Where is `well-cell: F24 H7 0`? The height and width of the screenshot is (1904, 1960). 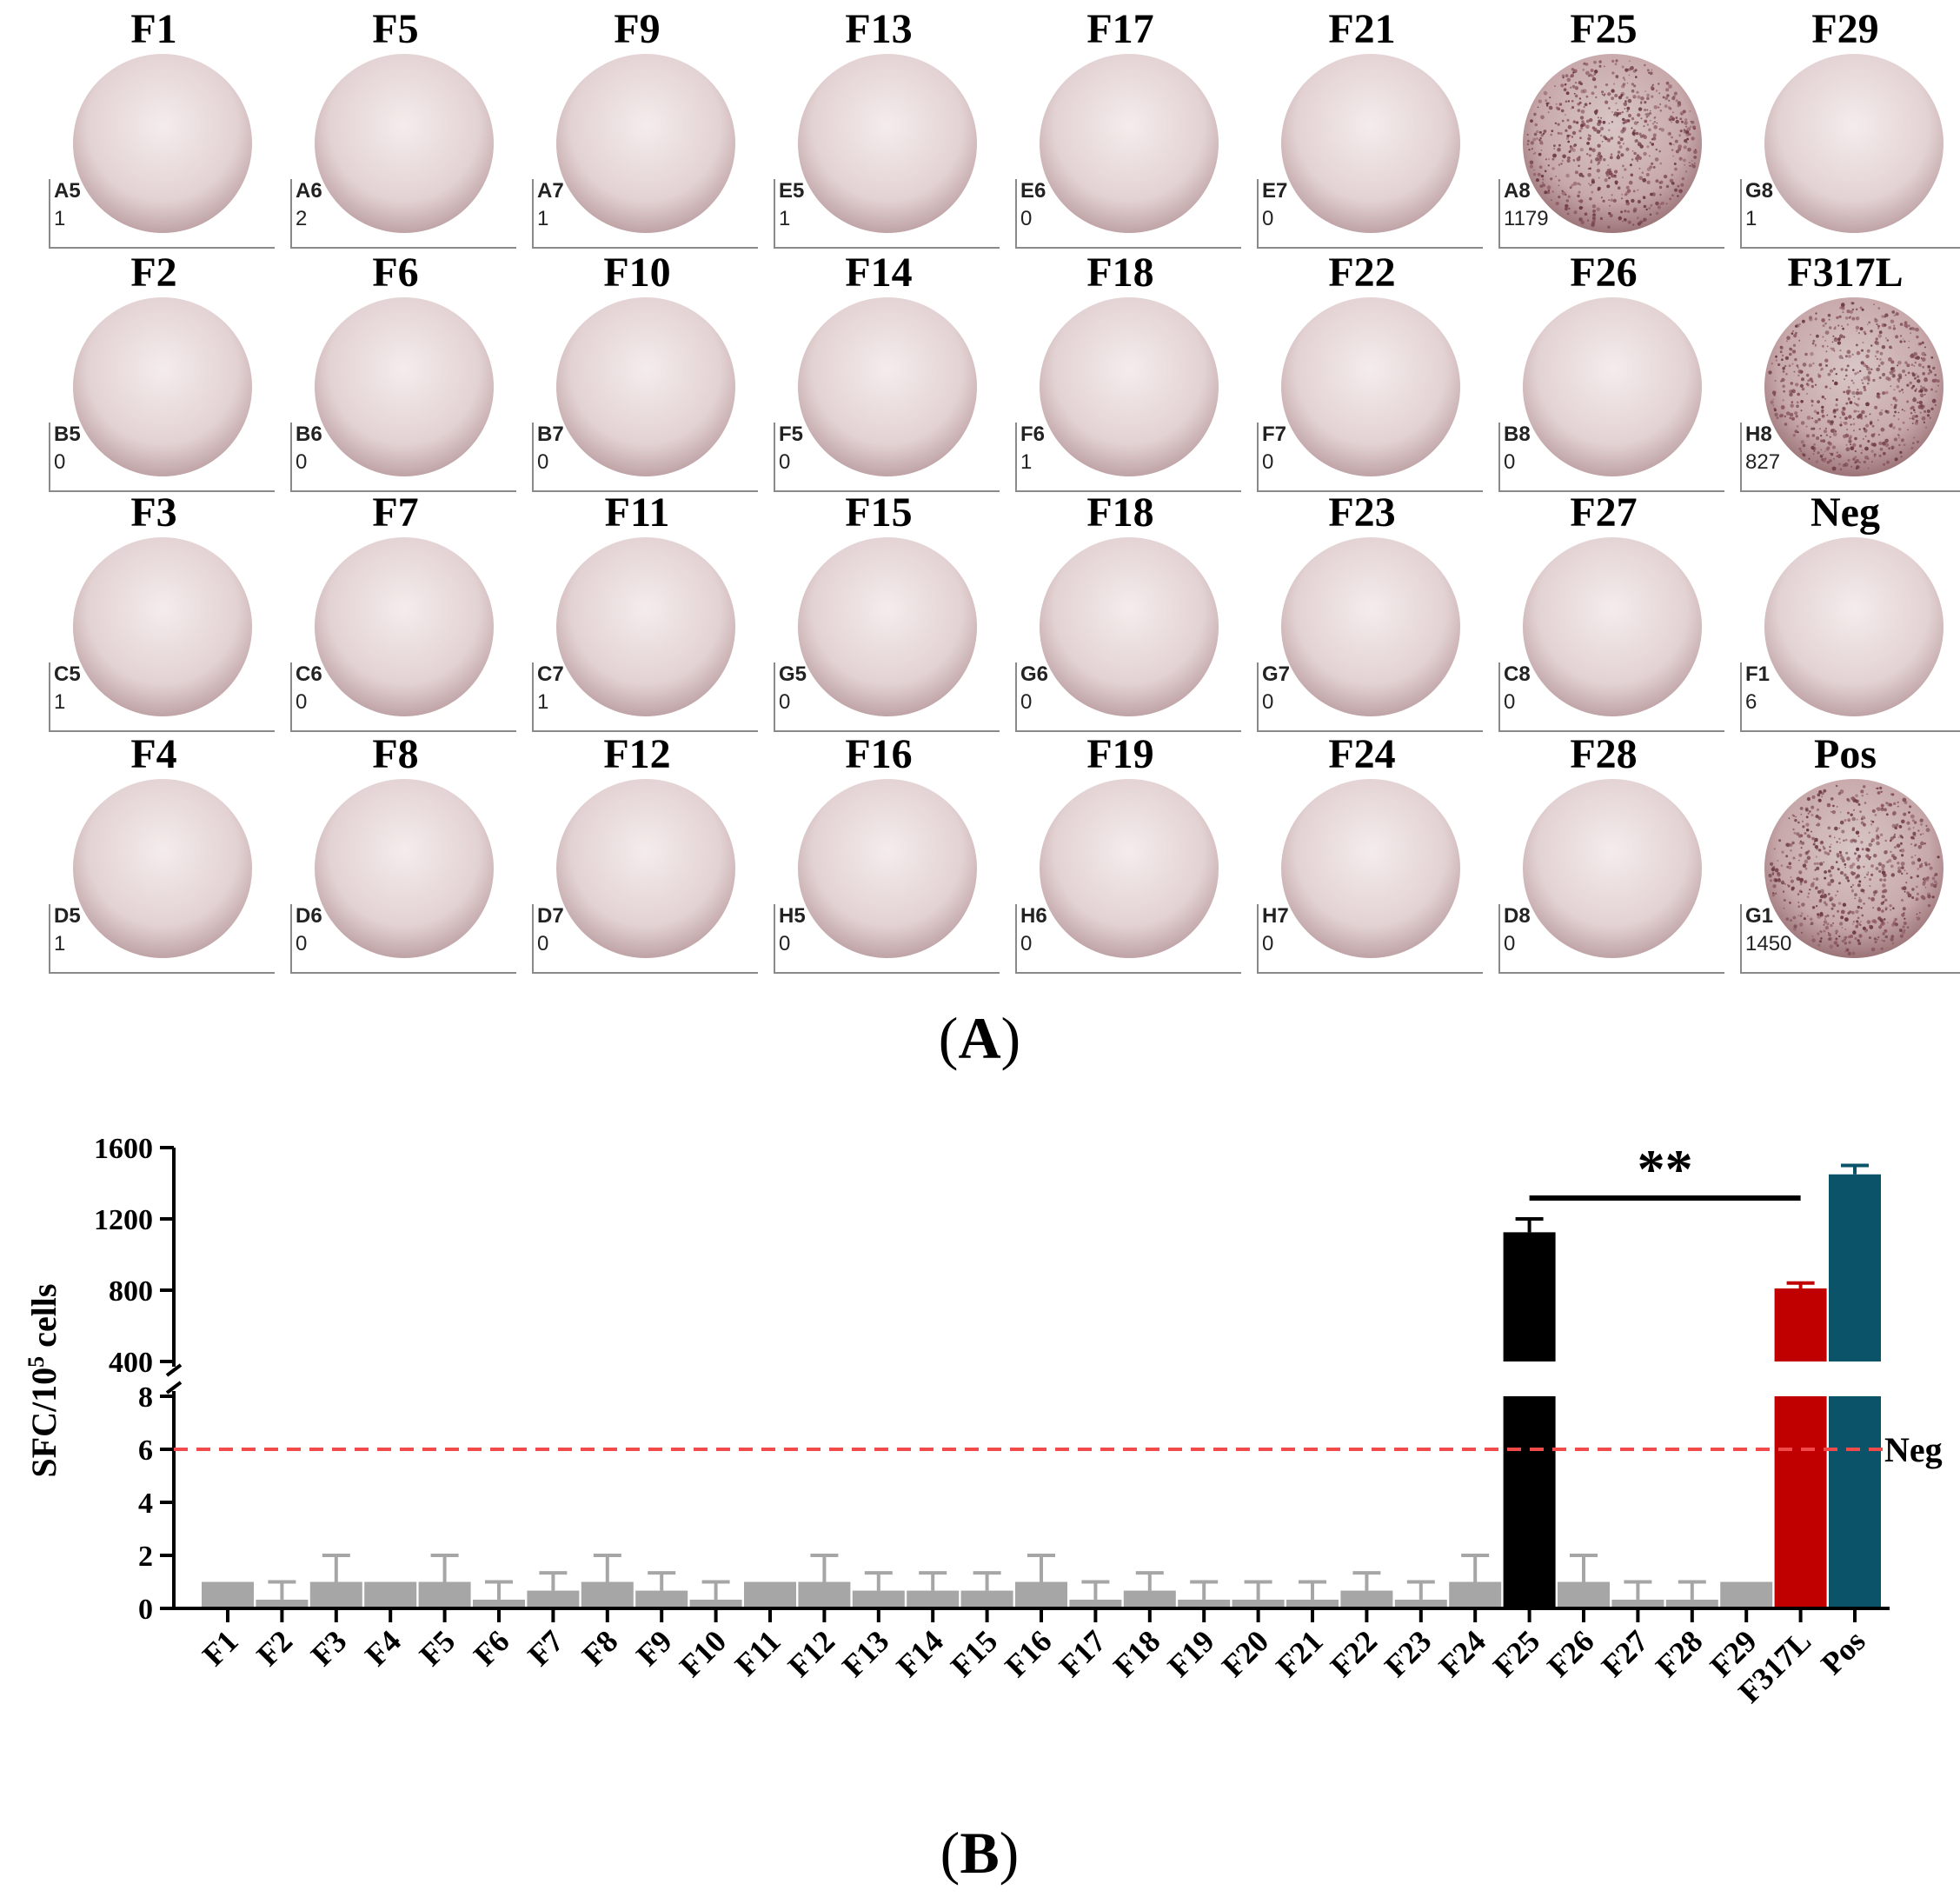 well-cell: F24 H7 0 is located at coordinates (1363, 849).